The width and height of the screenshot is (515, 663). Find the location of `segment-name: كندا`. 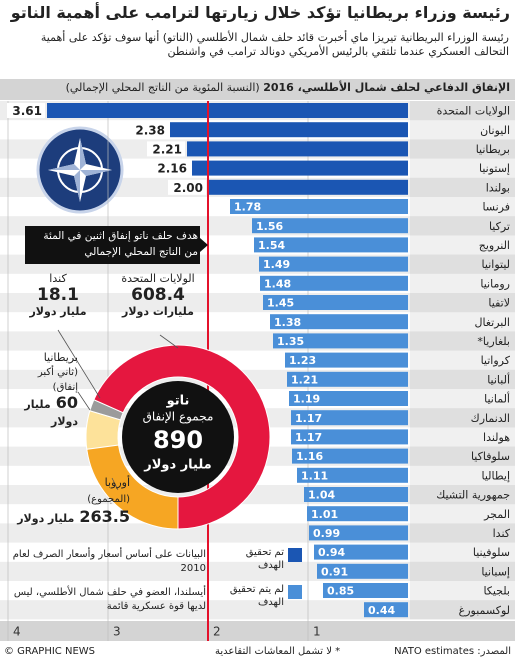

segment-name: كندا is located at coordinates (58, 278).